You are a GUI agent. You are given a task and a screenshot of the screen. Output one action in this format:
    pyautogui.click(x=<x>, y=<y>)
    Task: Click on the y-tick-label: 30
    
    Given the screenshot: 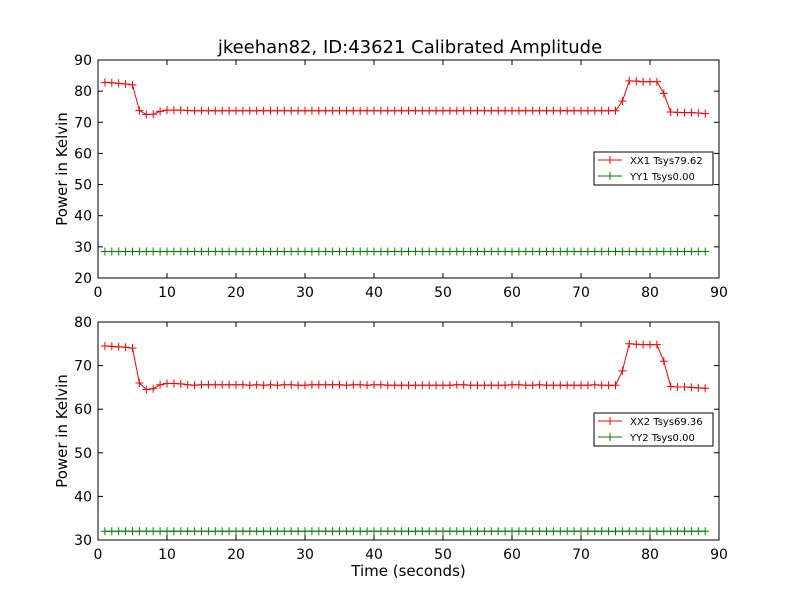 What is the action you would take?
    pyautogui.click(x=83, y=541)
    